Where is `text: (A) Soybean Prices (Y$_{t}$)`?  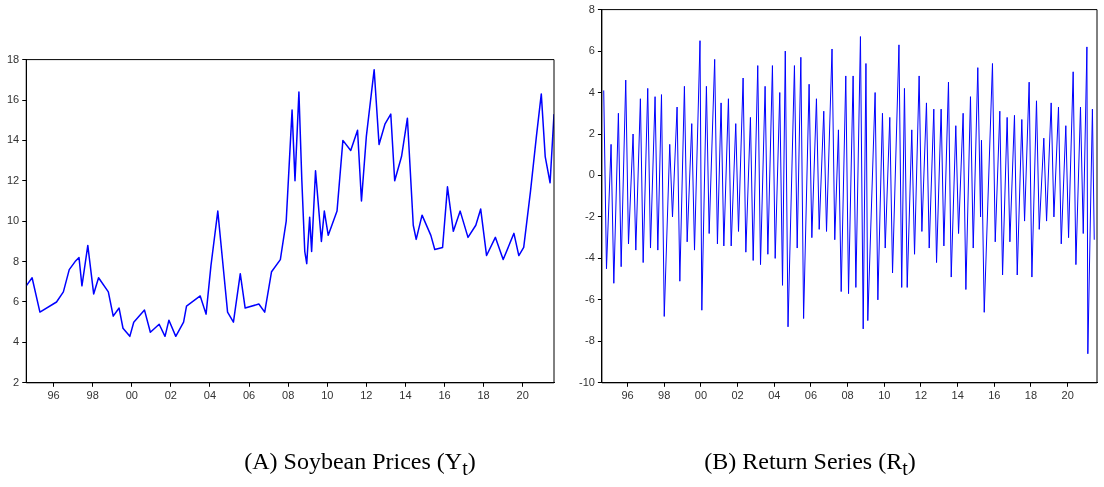 text: (A) Soybean Prices (Y$_{t}$) is located at coordinates (360, 464).